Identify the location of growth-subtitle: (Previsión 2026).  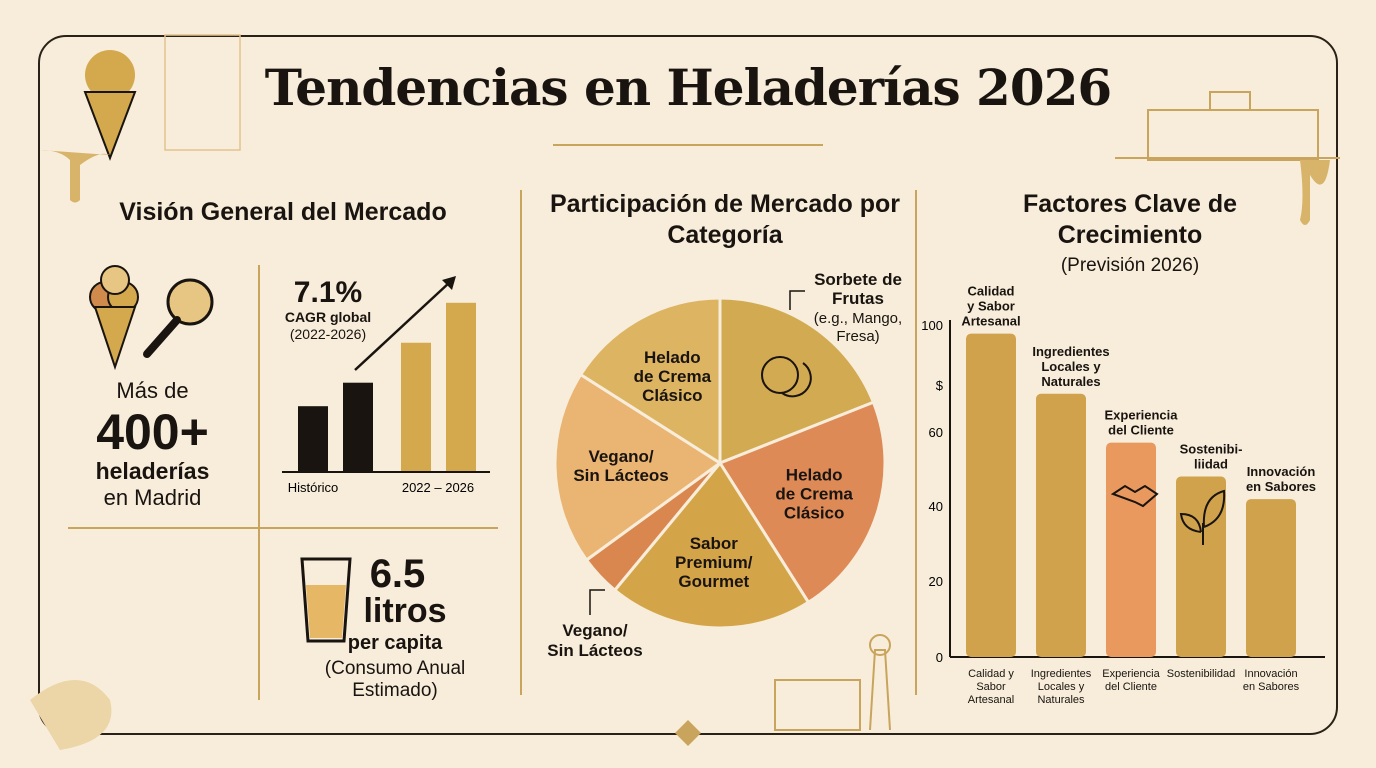
(1130, 265).